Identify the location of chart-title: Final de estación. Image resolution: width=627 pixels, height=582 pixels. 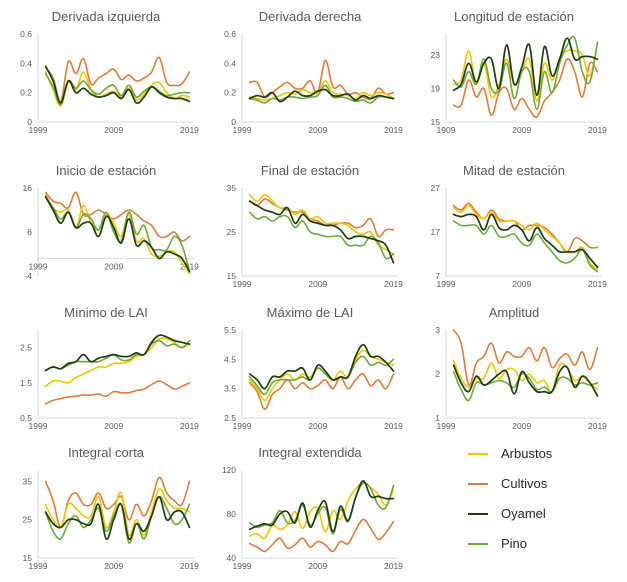
(310, 170).